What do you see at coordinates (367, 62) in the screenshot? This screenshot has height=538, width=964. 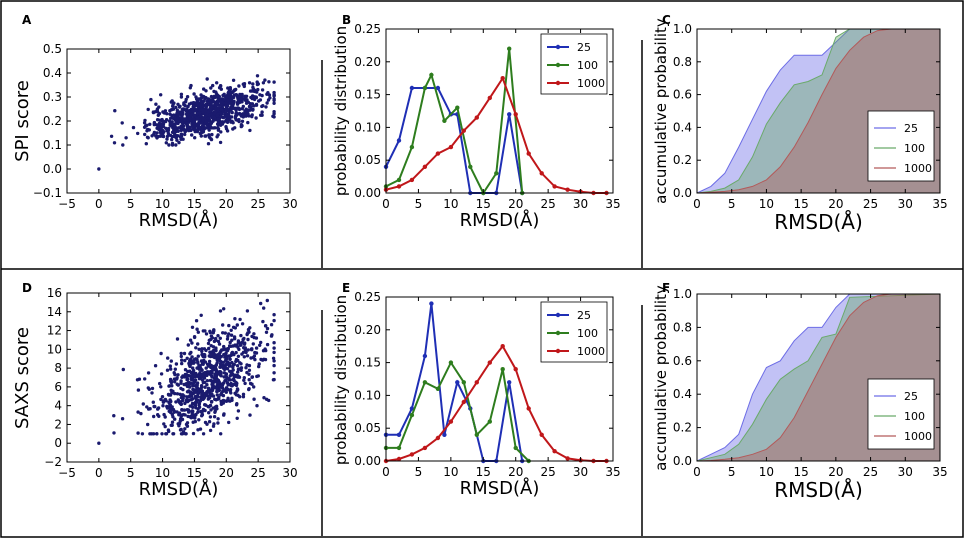 I see `y-tick-label: 0.20` at bounding box center [367, 62].